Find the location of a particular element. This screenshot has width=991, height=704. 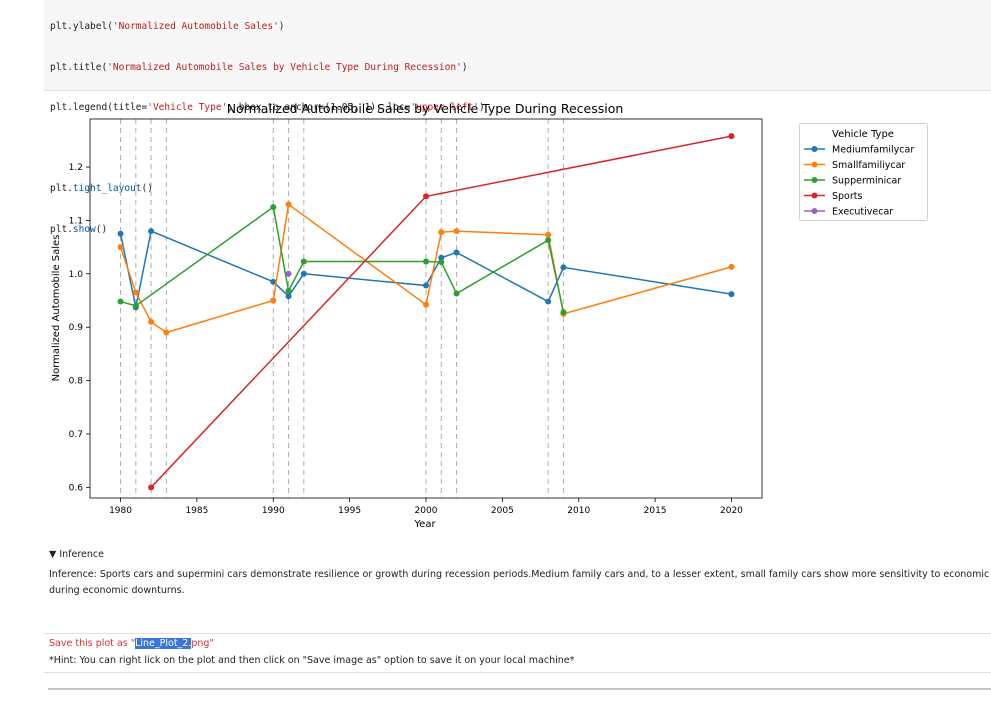

y-tick-label: 0.6 is located at coordinates (76, 488).